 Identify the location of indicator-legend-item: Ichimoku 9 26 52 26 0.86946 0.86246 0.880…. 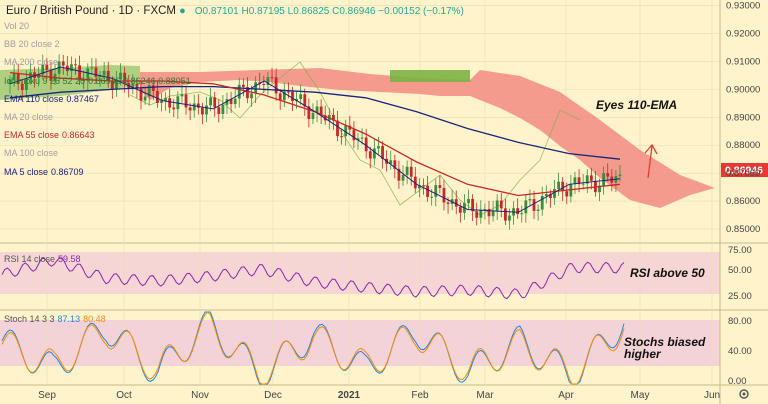
(97, 80).